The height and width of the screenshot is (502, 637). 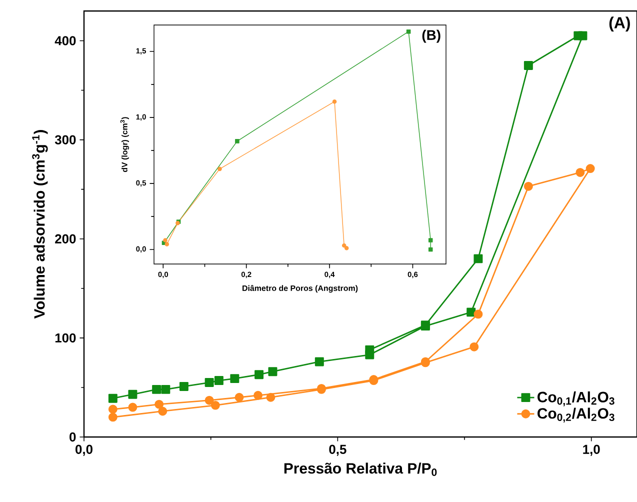 What do you see at coordinates (65, 41) in the screenshot?
I see `y-tick-label: 400` at bounding box center [65, 41].